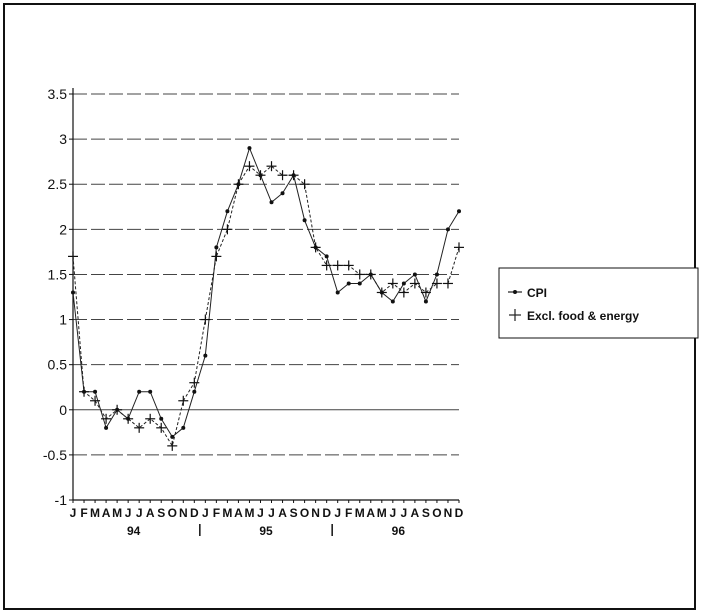  I want to click on year-label: 94, so click(134, 531).